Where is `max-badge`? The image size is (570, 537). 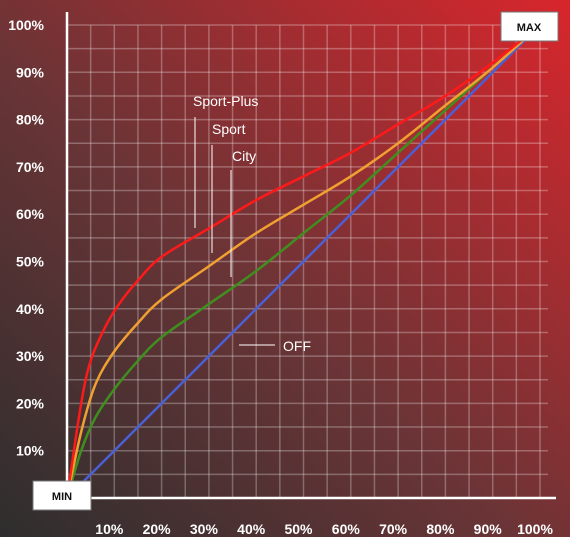
max-badge is located at coordinates (529, 26).